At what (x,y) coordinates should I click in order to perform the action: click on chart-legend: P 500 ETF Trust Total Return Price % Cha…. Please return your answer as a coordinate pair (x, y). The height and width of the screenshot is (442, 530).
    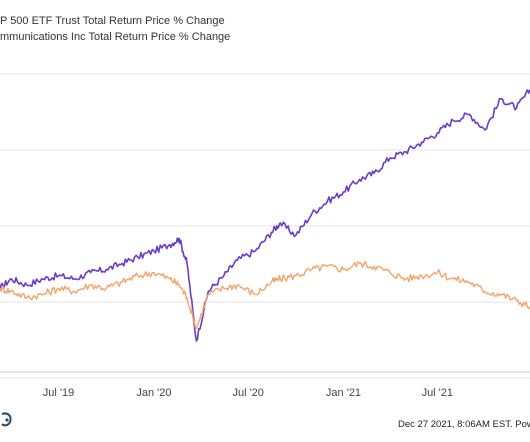
    Looking at the image, I should click on (265, 23).